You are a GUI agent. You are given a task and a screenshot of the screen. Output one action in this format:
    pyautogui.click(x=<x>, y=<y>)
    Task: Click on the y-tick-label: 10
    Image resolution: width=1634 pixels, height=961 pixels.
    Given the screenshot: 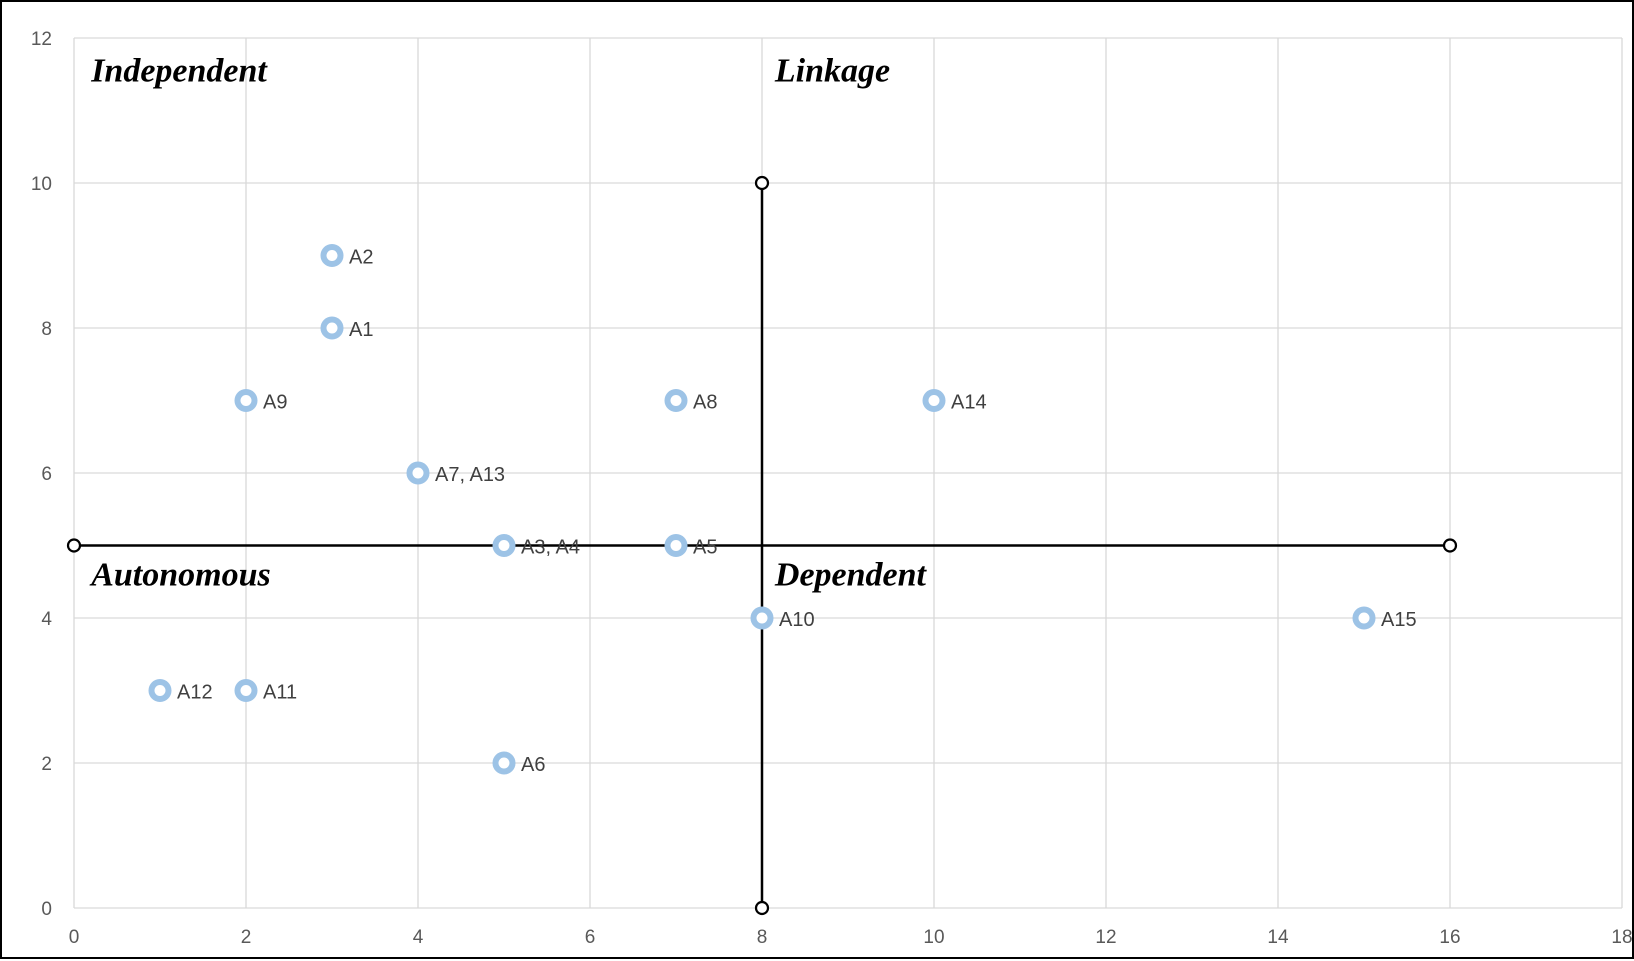 What is the action you would take?
    pyautogui.click(x=41, y=184)
    